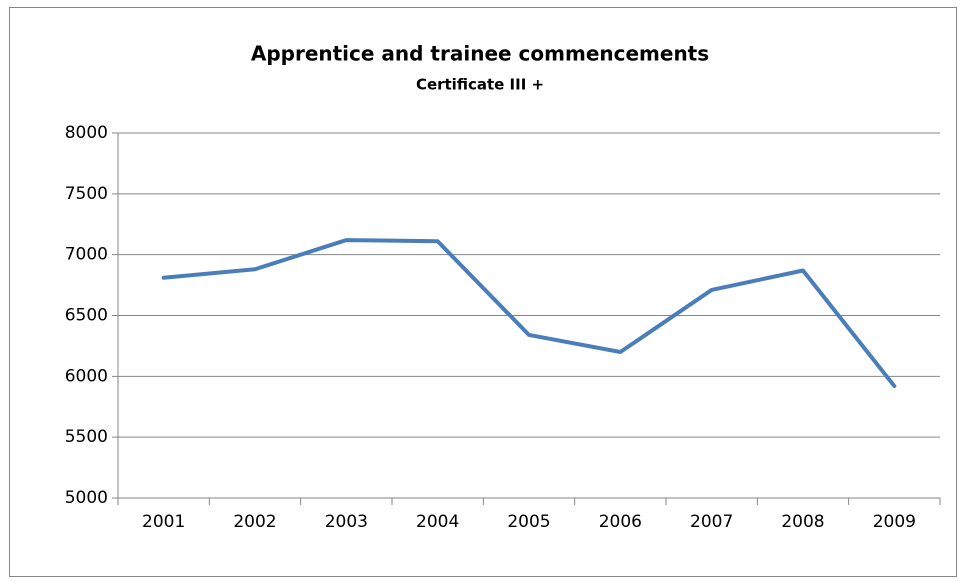  Describe the element at coordinates (437, 522) in the screenshot. I see `x-tick-label: 2004` at that location.